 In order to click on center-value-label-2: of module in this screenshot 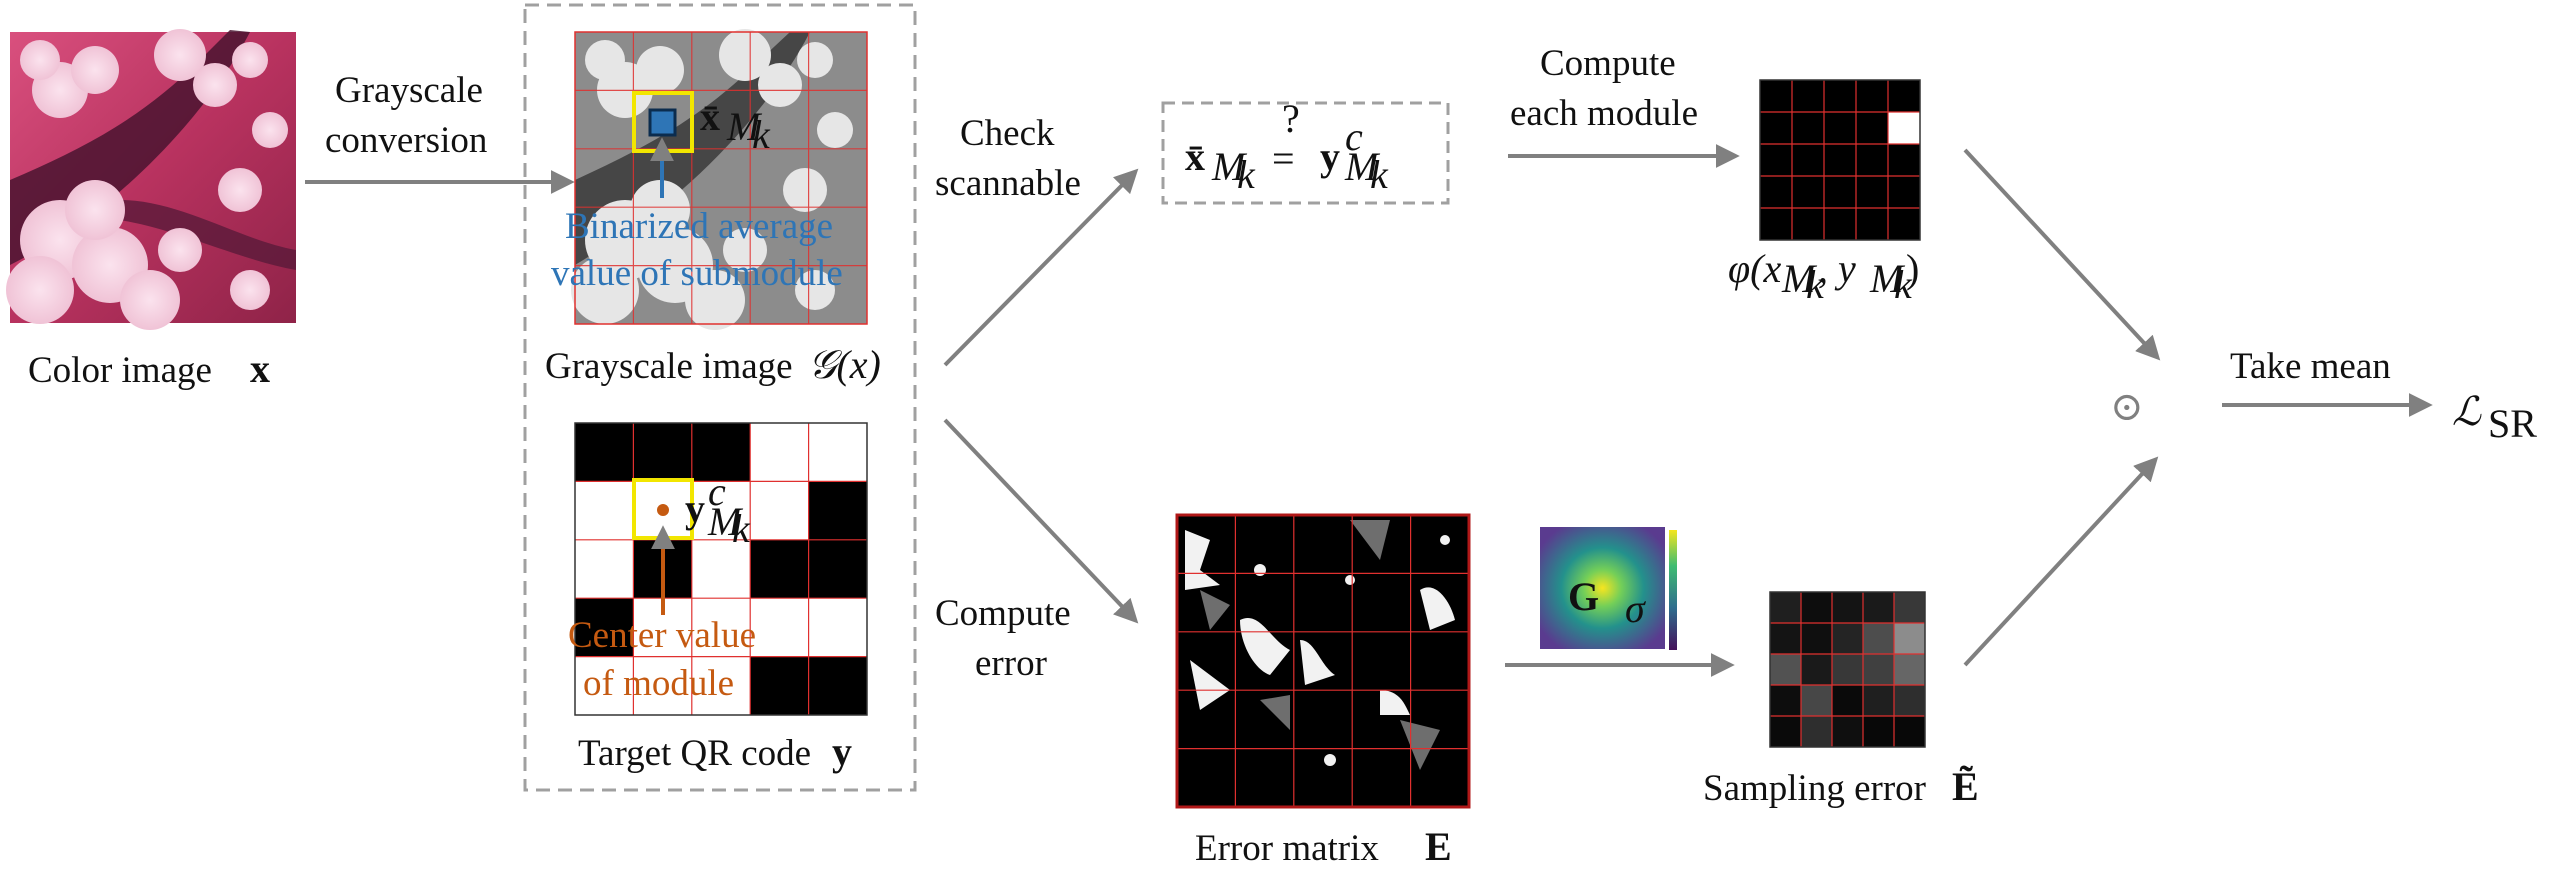, I will do `click(658, 683)`.